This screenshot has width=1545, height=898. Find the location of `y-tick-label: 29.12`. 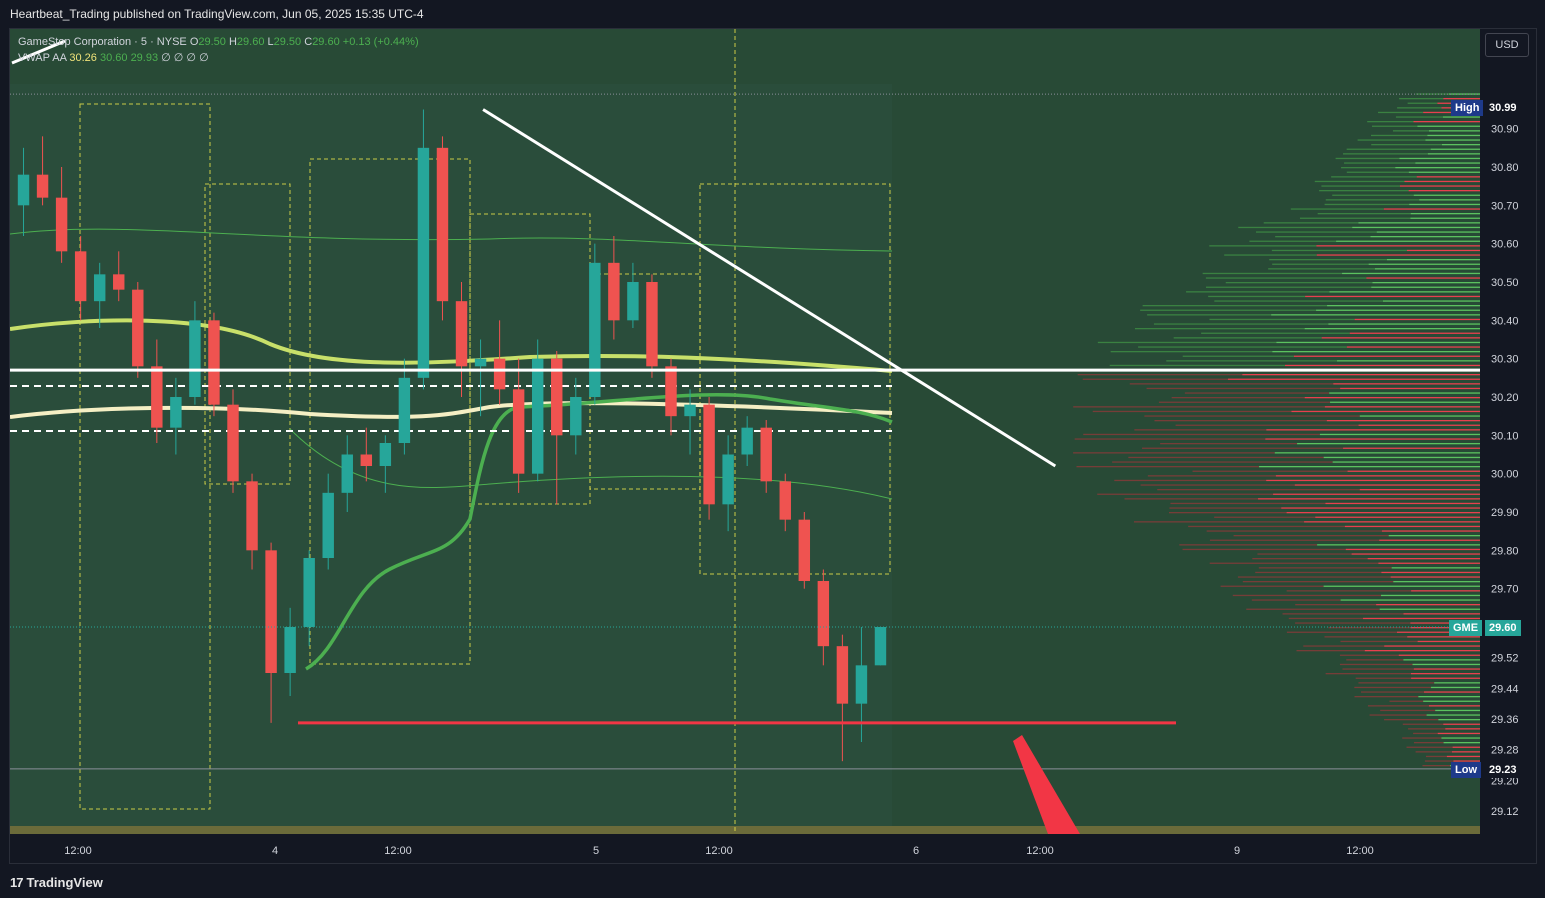

y-tick-label: 29.12 is located at coordinates (1505, 812).